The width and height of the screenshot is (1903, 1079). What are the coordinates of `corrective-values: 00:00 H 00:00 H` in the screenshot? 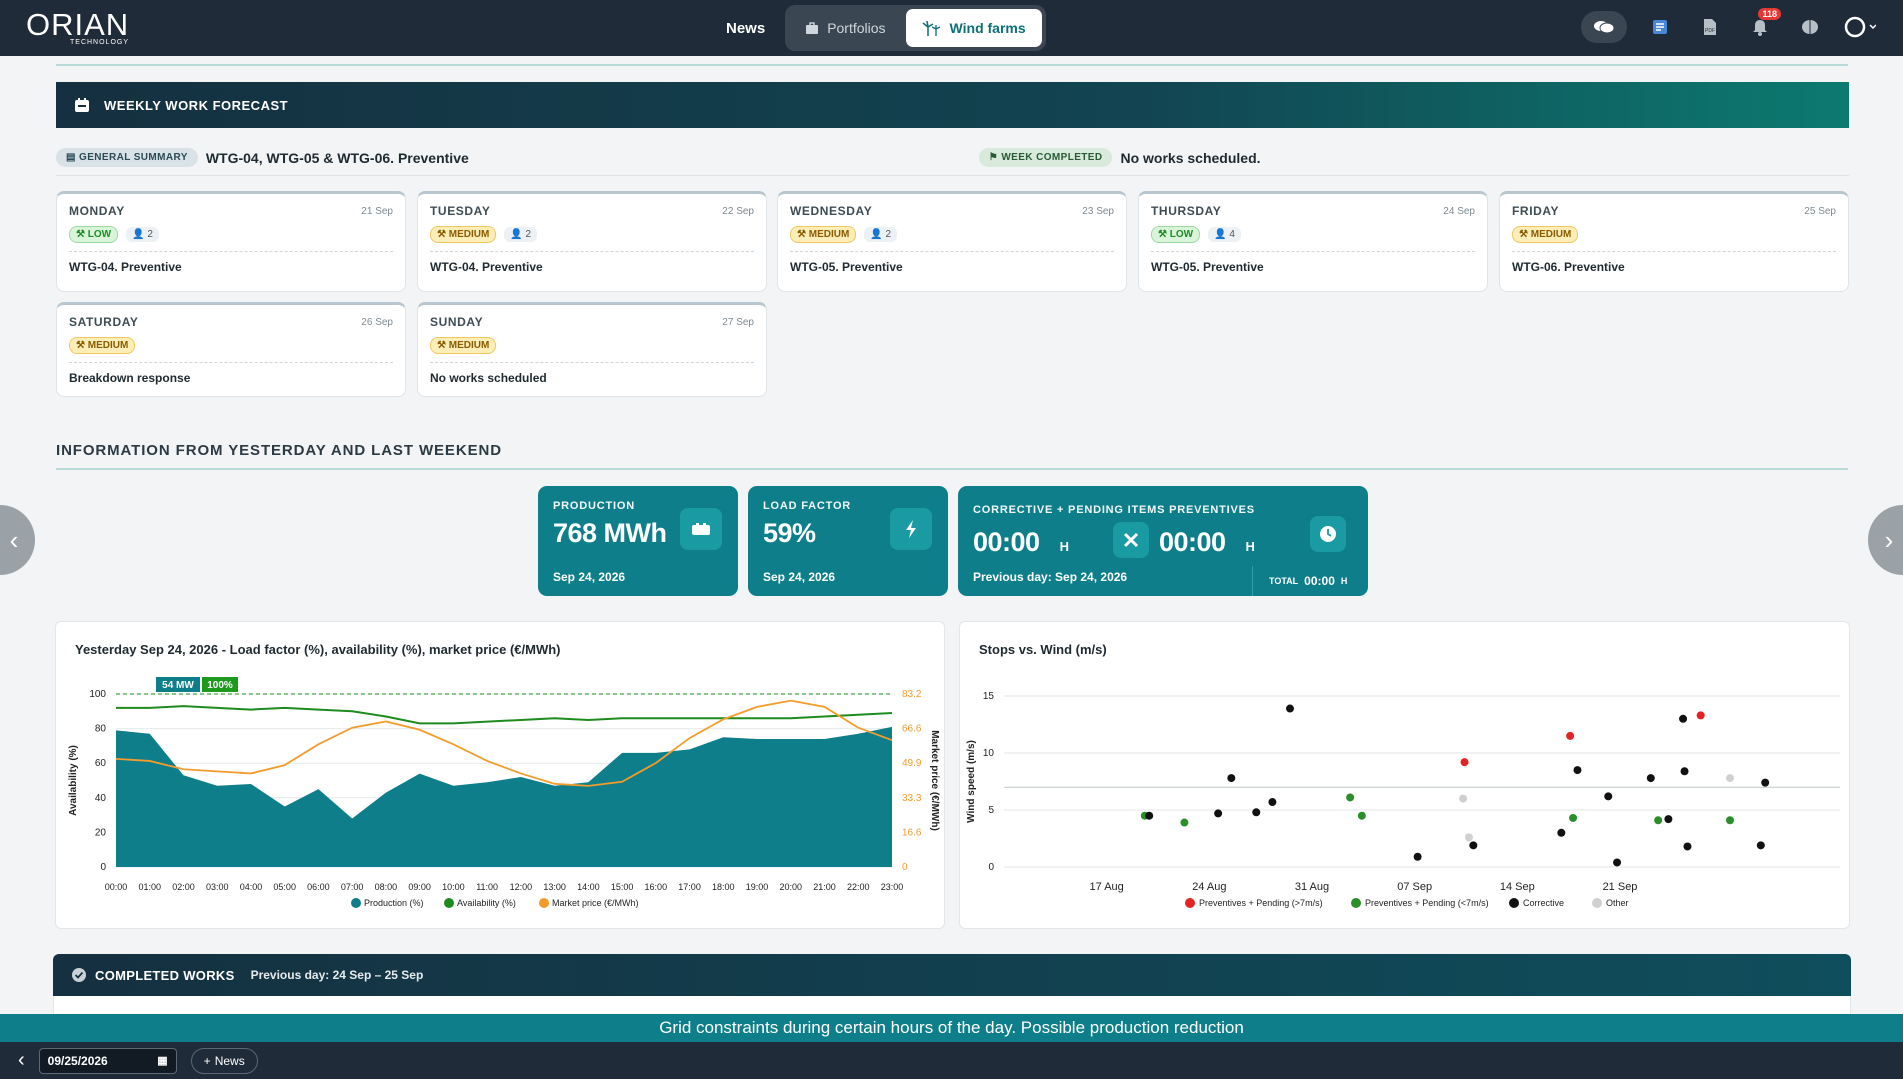 It's located at (1163, 540).